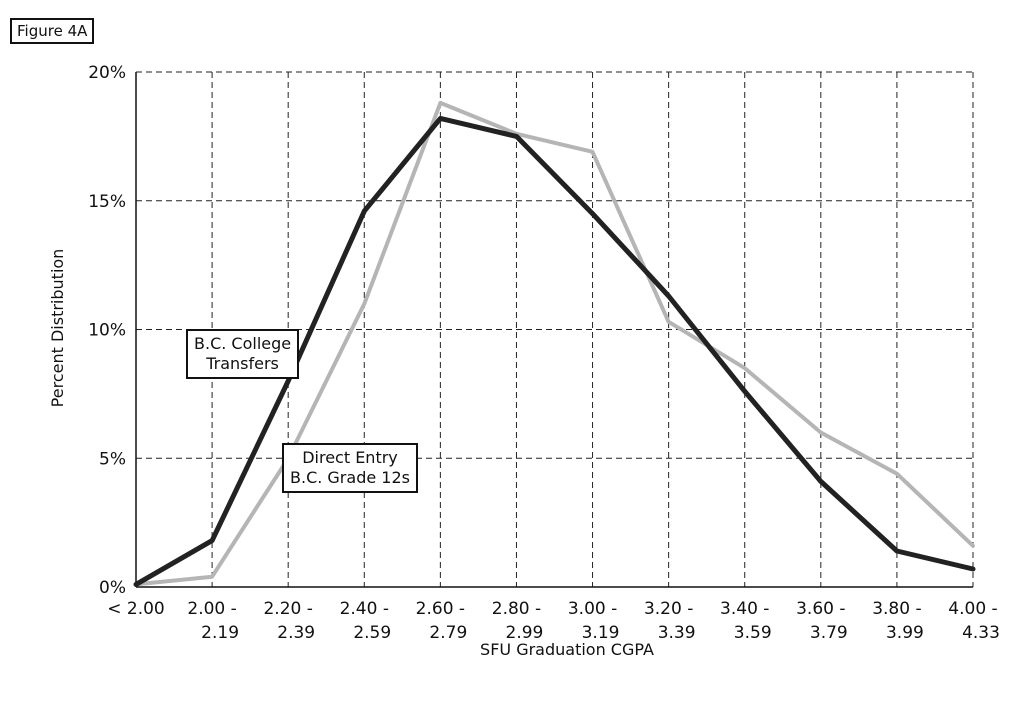 The width and height of the screenshot is (1025, 703). Describe the element at coordinates (744, 609) in the screenshot. I see `x-tick-label: 3.40 -` at that location.